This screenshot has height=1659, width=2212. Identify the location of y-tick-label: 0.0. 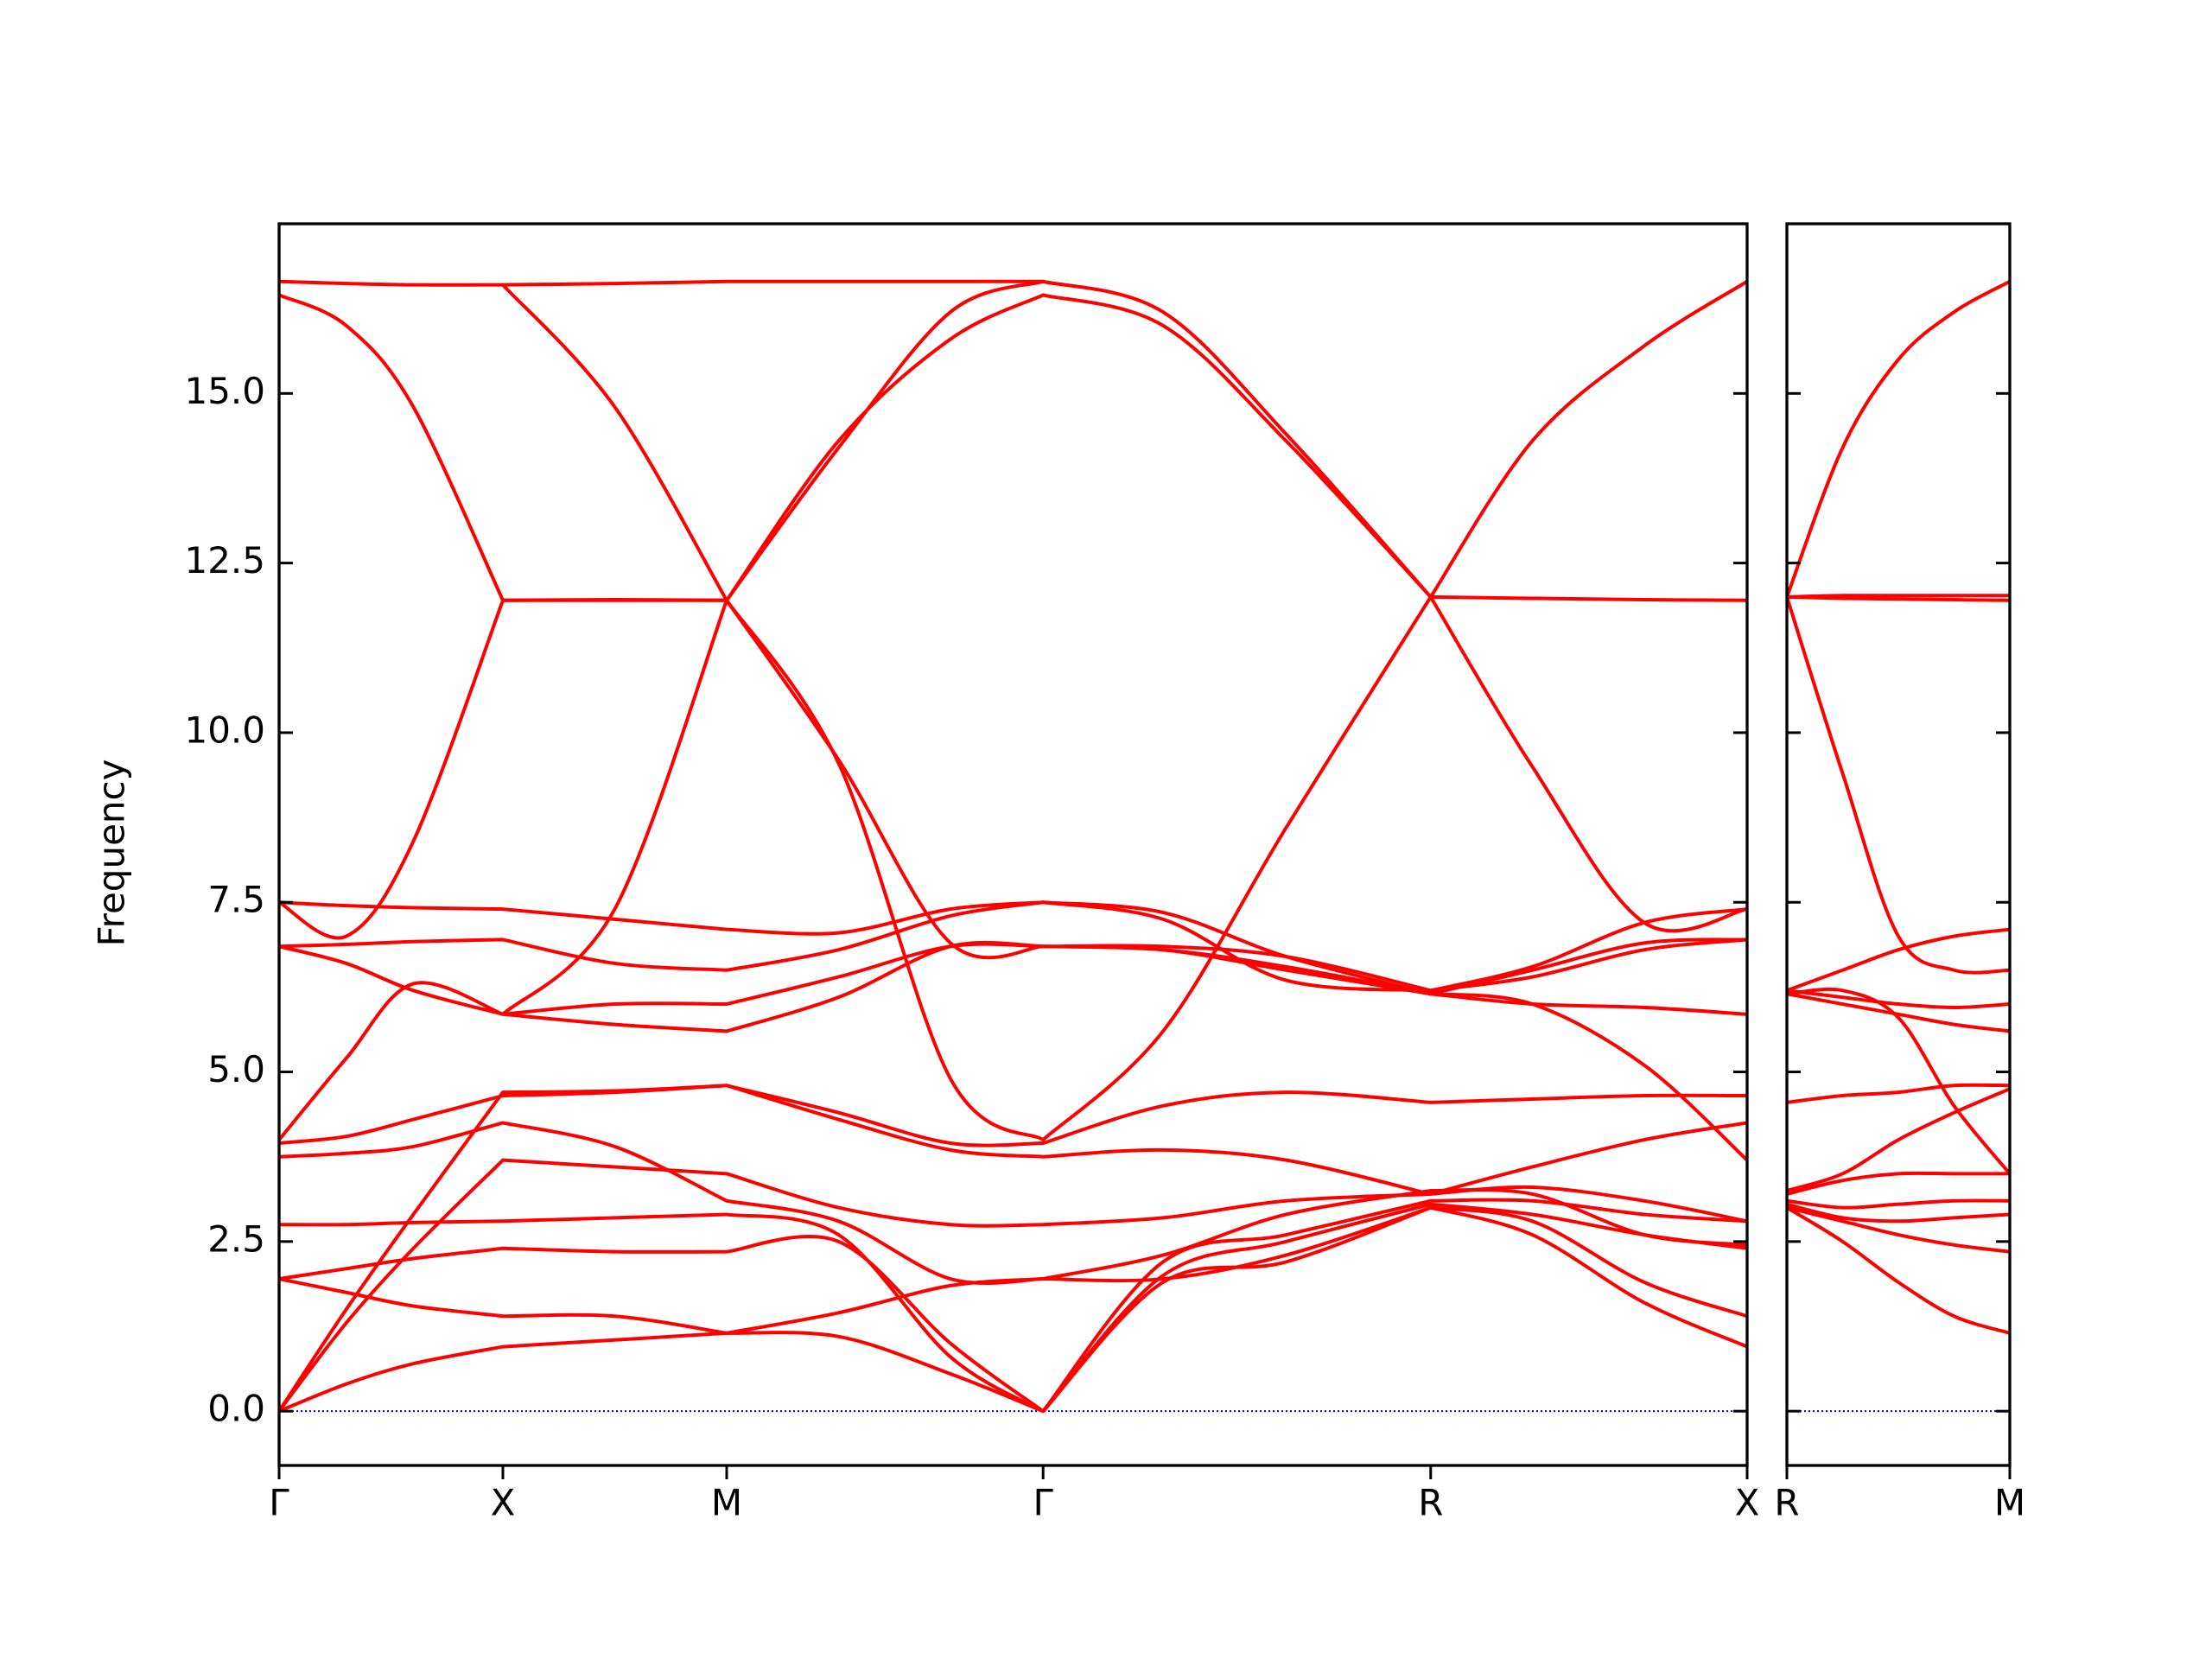
(236, 1409).